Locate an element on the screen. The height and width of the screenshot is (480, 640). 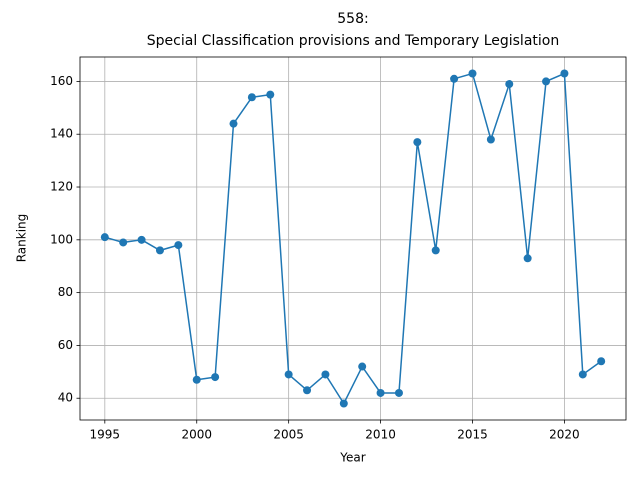
y-tick-label: 80 is located at coordinates (65, 292).